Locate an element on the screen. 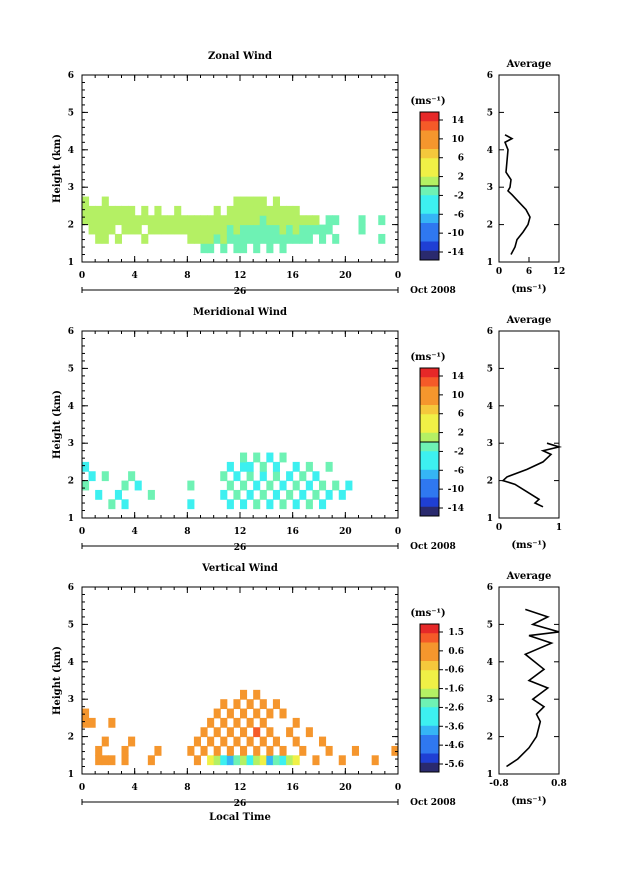 The width and height of the screenshot is (618, 873). average-x-tick-label: -0.8 is located at coordinates (498, 784).